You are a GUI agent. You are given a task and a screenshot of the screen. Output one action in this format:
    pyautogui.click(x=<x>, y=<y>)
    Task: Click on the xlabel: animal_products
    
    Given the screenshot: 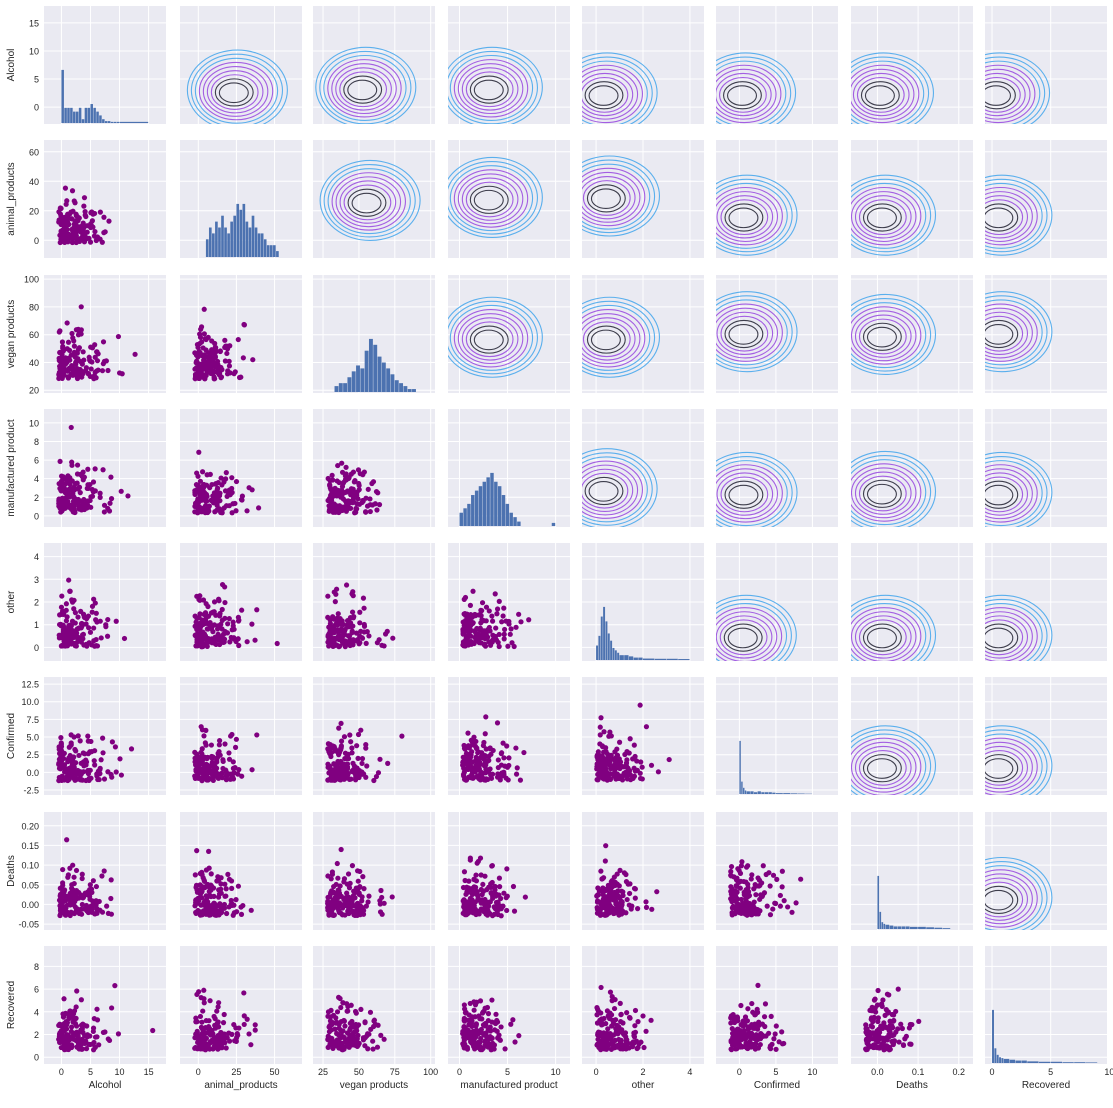 What is the action you would take?
    pyautogui.click(x=240, y=1085)
    